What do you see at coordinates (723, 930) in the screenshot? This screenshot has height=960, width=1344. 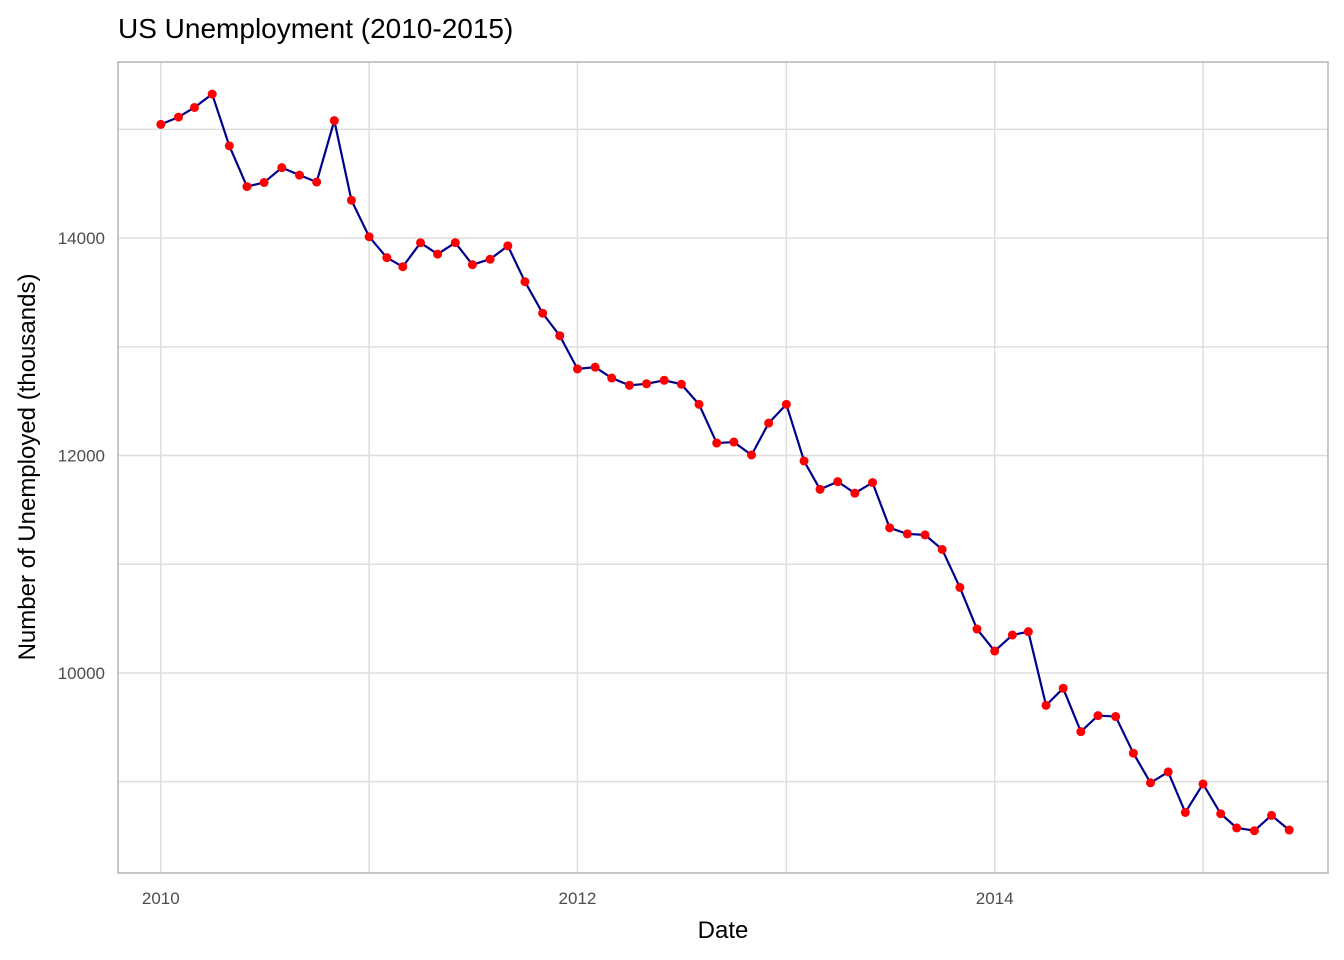 I see `x-axis-title: Date` at bounding box center [723, 930].